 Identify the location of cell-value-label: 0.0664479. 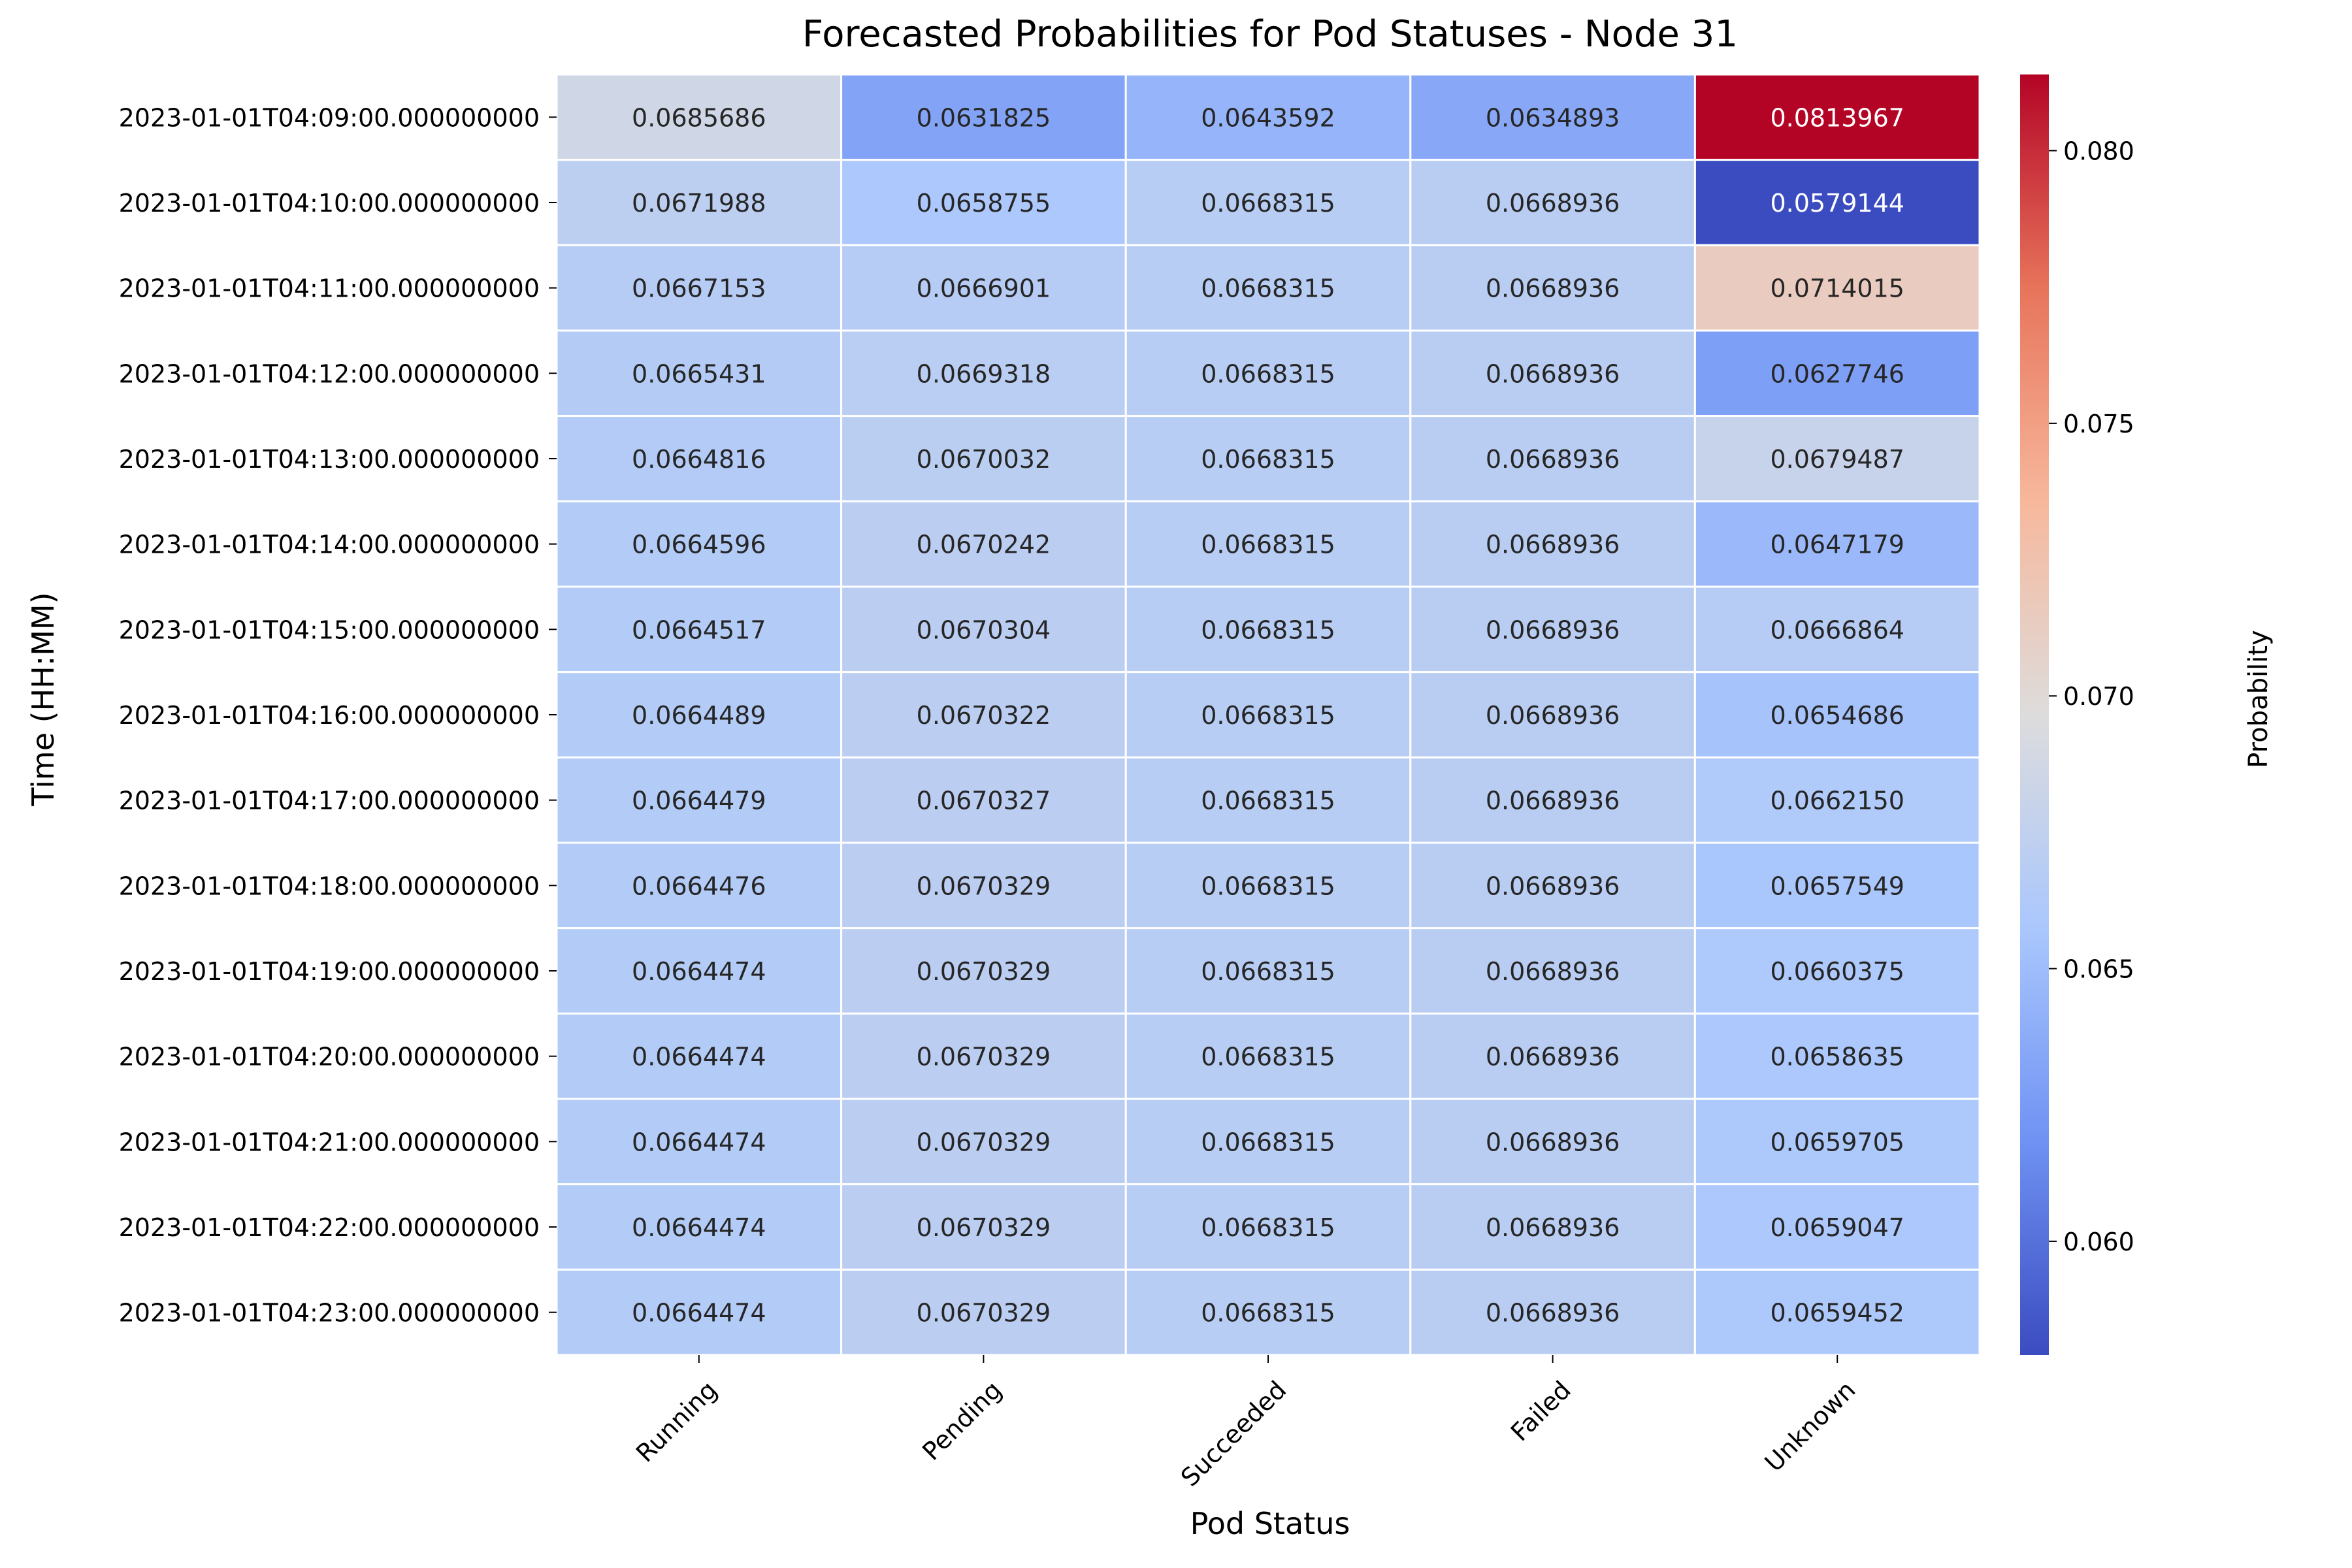
(699, 801).